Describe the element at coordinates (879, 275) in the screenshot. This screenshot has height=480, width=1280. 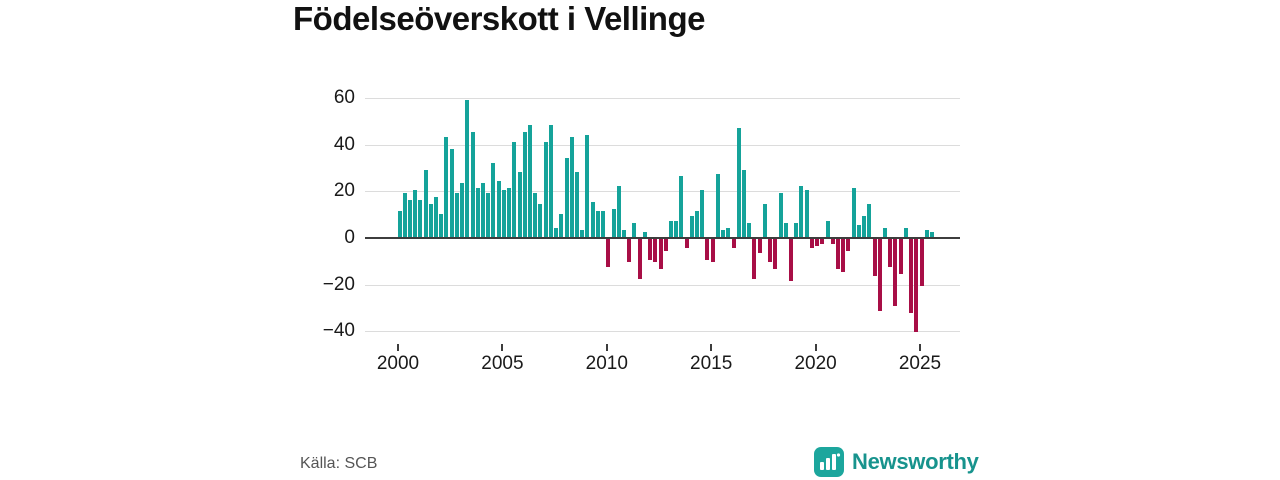
I see `bar-2023Q1` at that location.